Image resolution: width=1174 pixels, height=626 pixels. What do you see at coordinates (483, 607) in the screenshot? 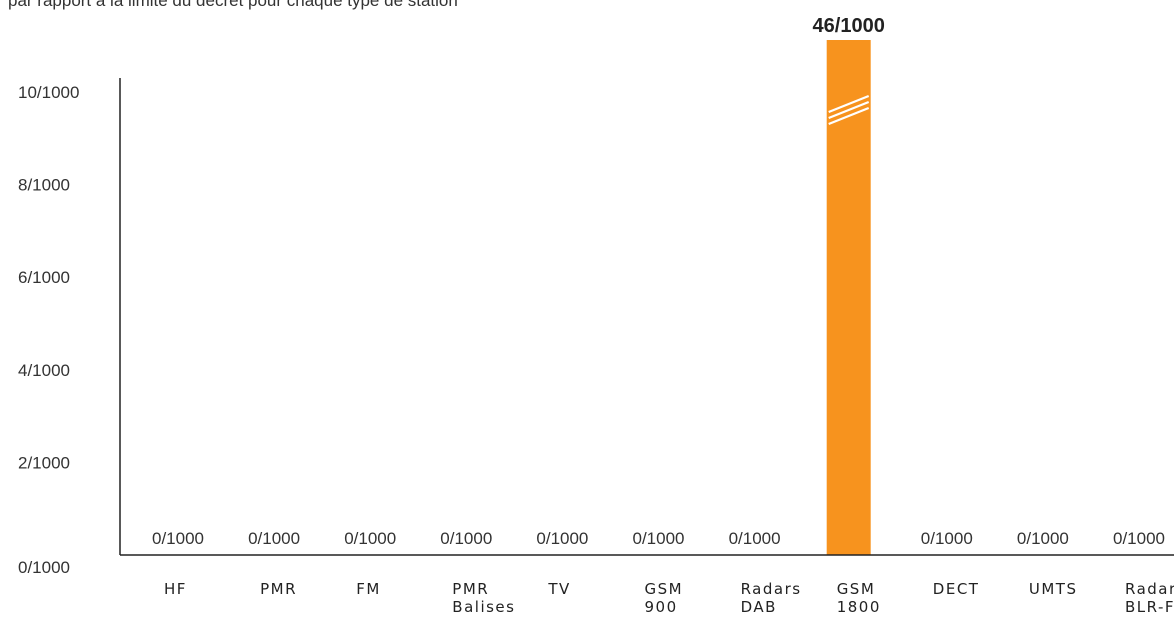
I see `category-label-line: Balises` at bounding box center [483, 607].